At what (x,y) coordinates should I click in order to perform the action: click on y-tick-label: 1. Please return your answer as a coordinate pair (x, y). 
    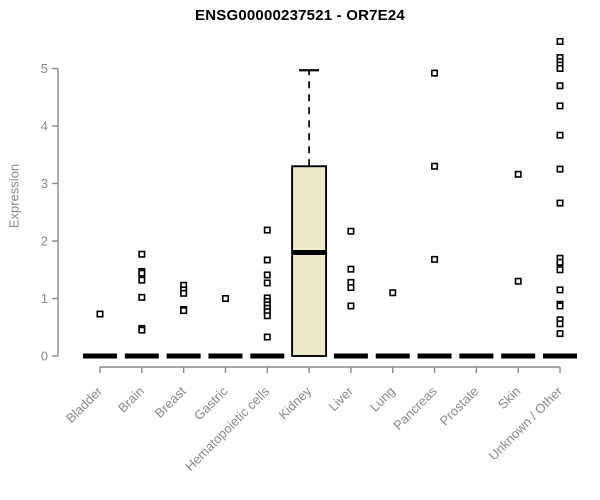
    Looking at the image, I should click on (44, 298).